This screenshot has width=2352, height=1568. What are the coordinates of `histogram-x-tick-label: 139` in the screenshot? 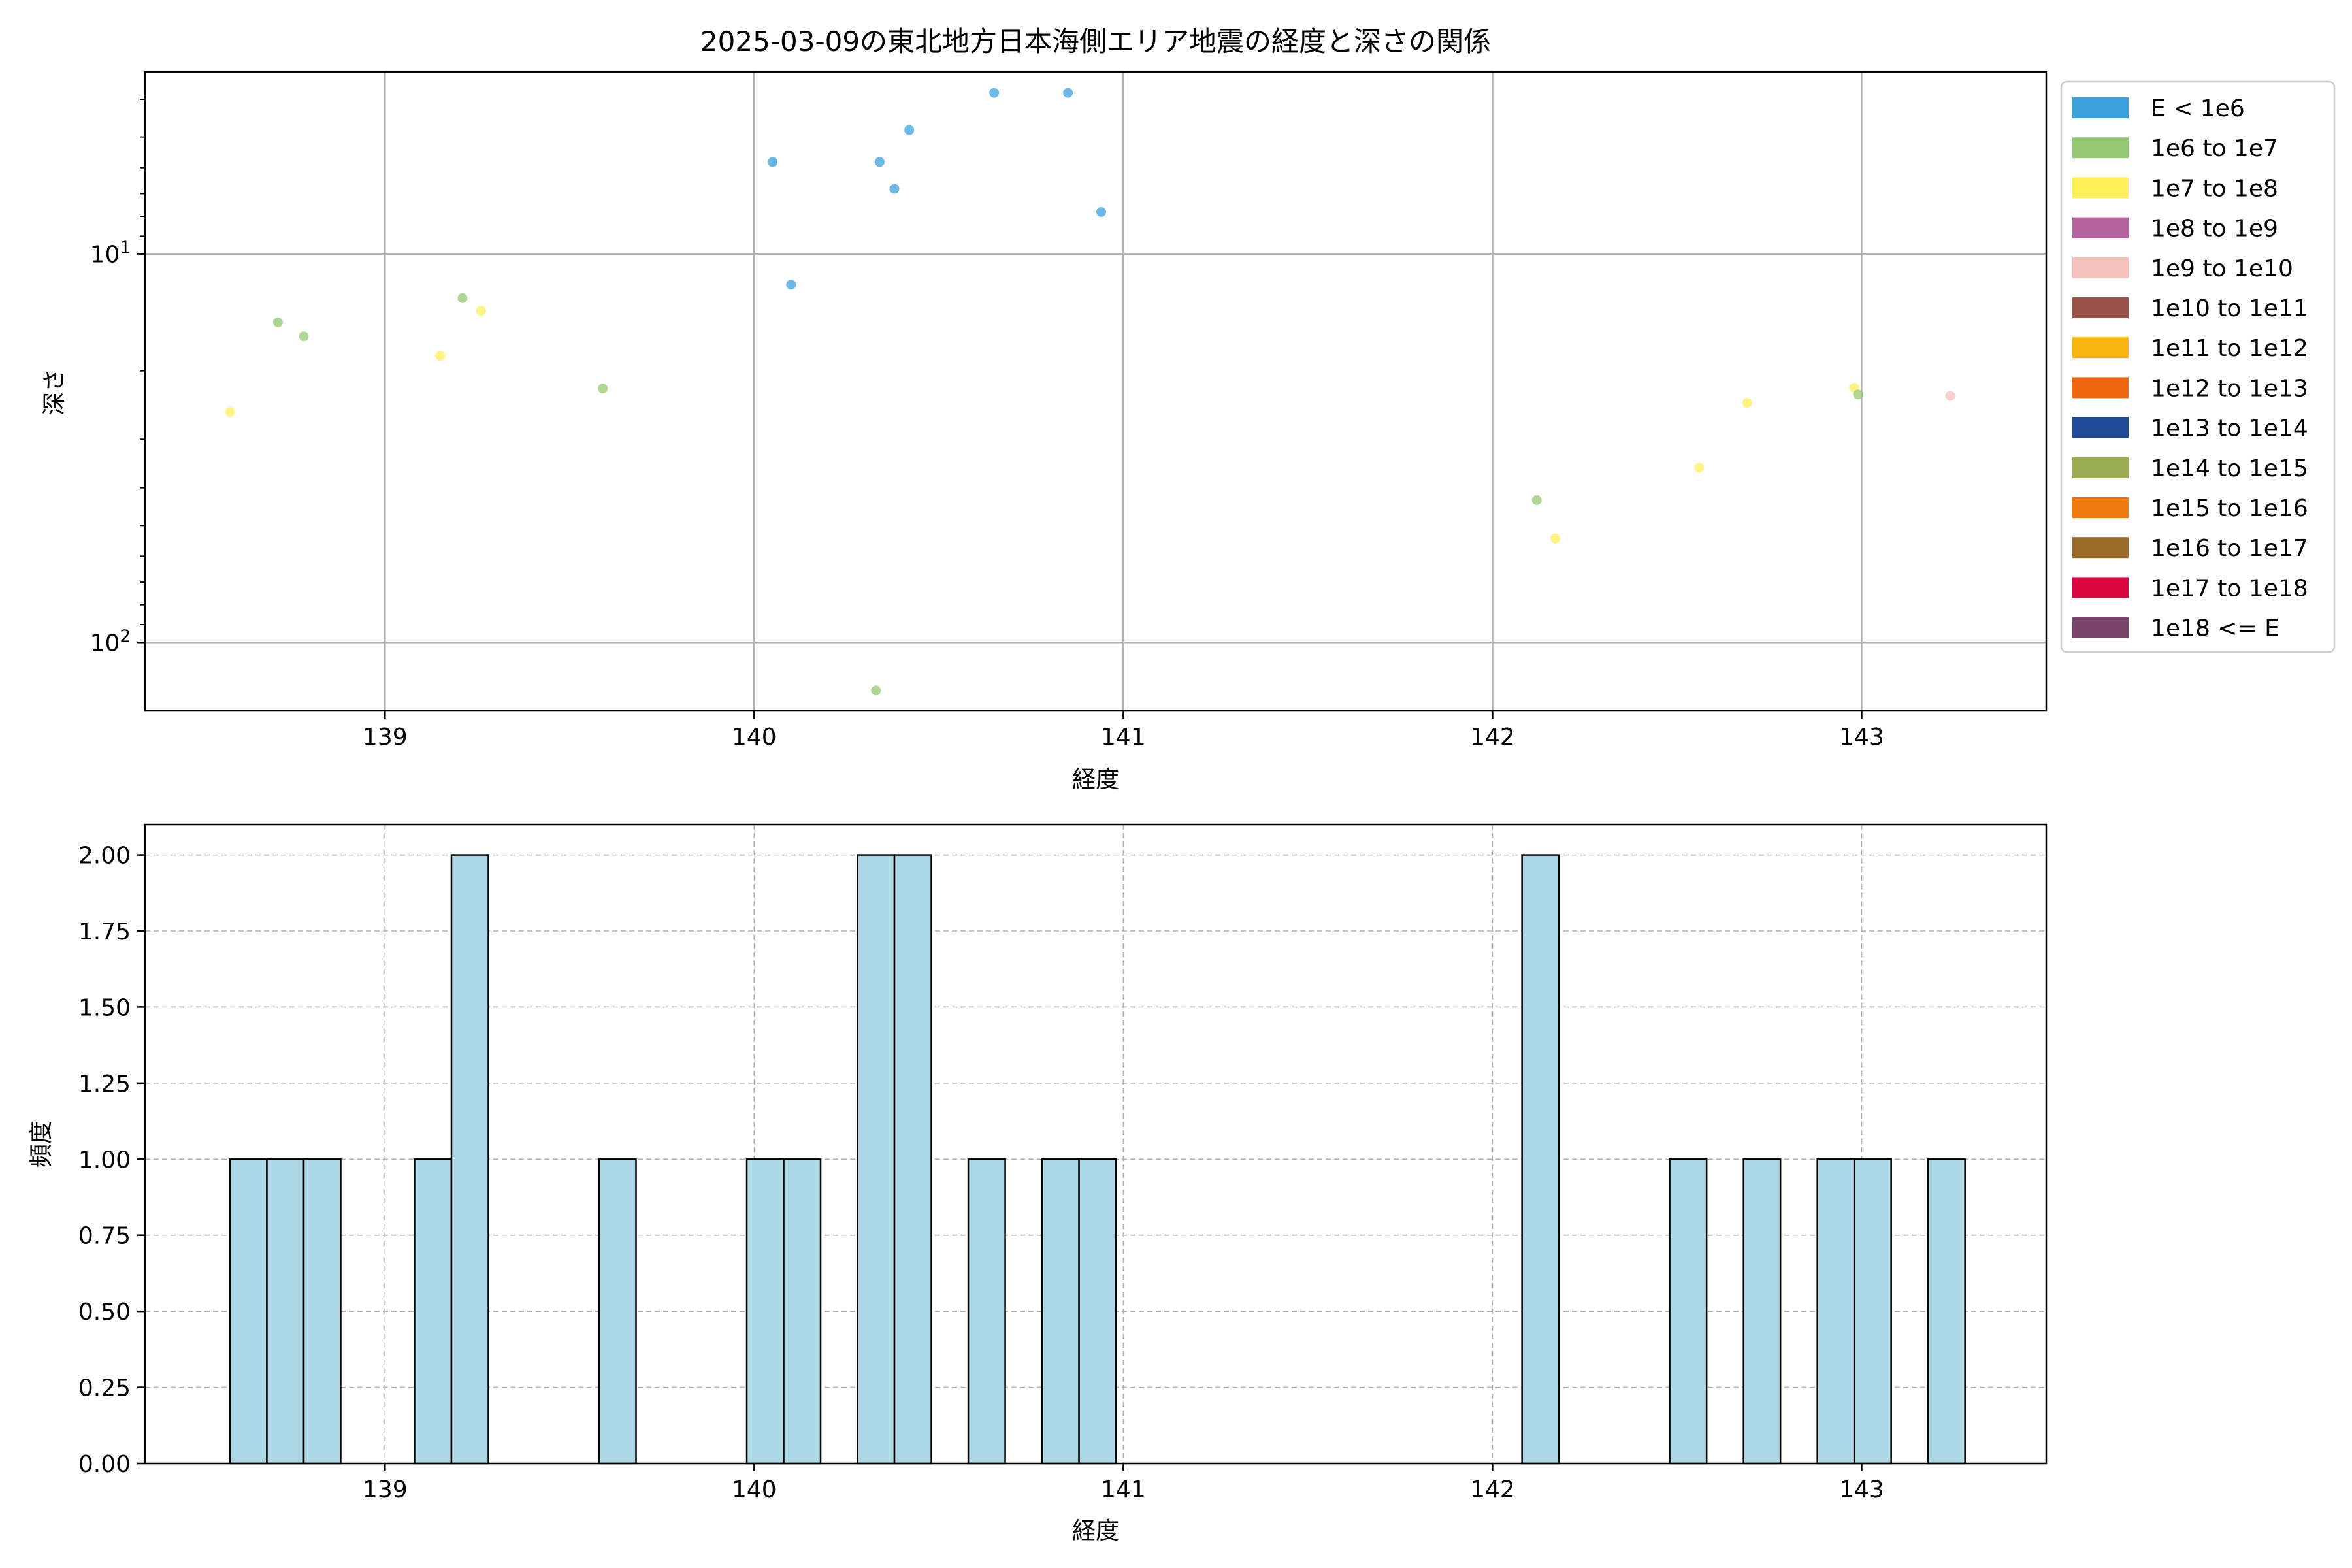 It's located at (385, 1490).